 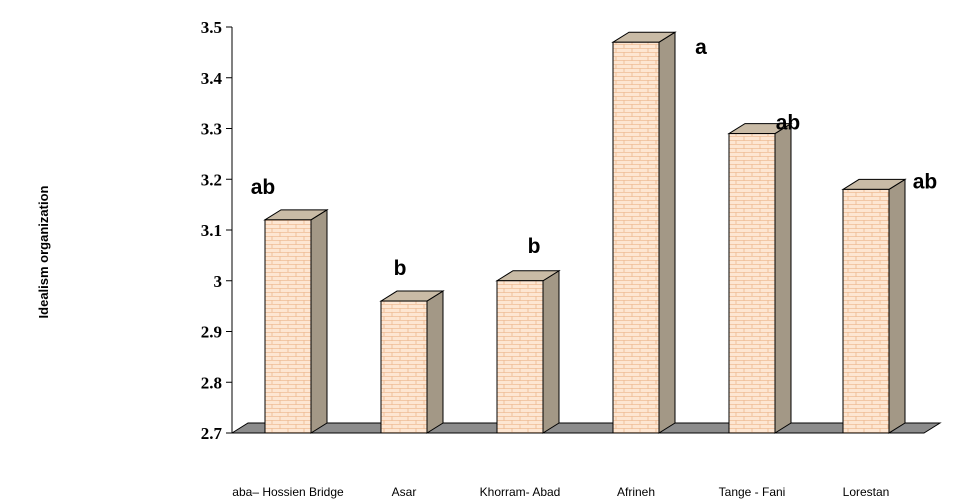 I want to click on chart-floor, so click(x=586, y=428).